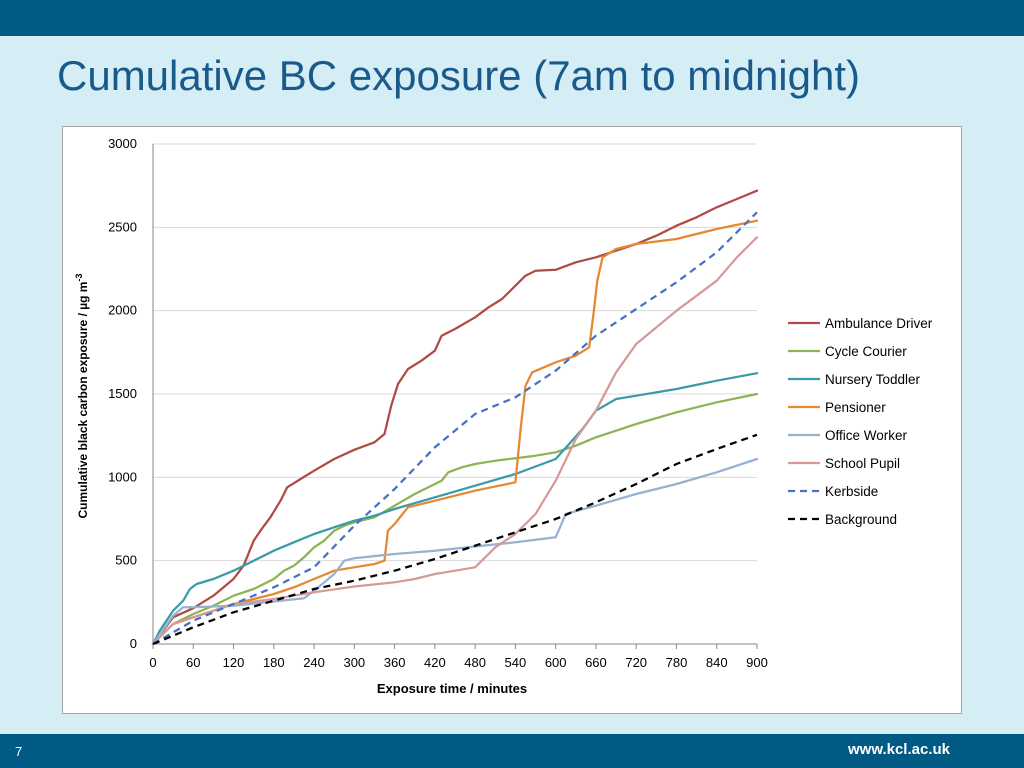  Describe the element at coordinates (314, 662) in the screenshot. I see `x-tick-label: 240` at that location.